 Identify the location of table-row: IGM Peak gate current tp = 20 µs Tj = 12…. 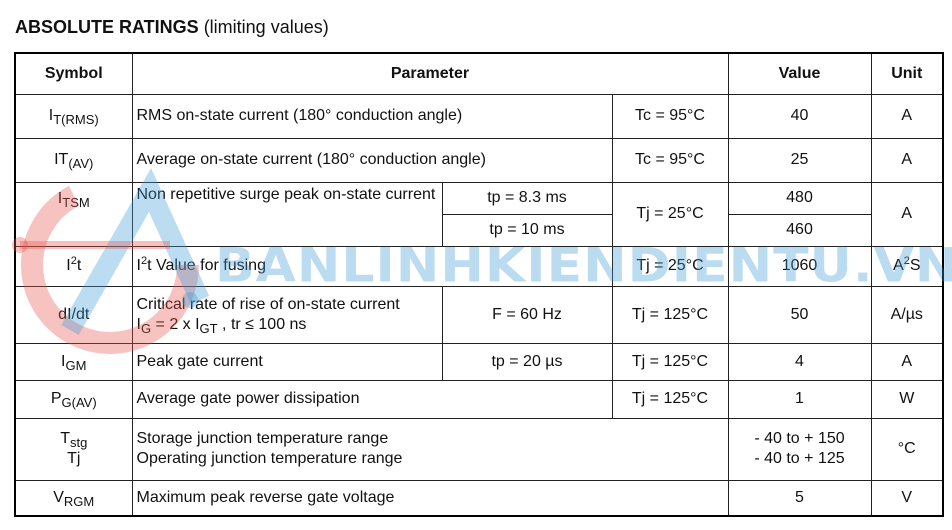
(479, 361).